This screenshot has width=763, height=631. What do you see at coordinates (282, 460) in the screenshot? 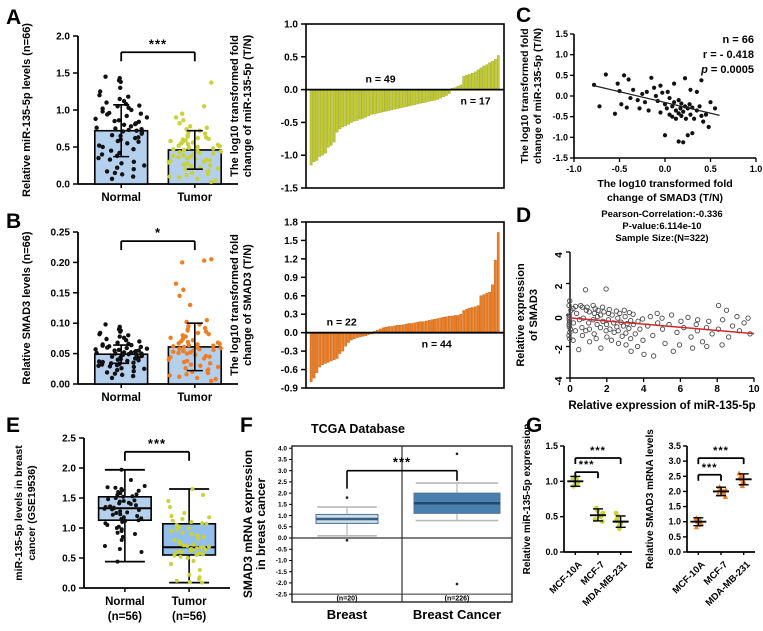
I see `svg-text: 3.5` at bounding box center [282, 460].